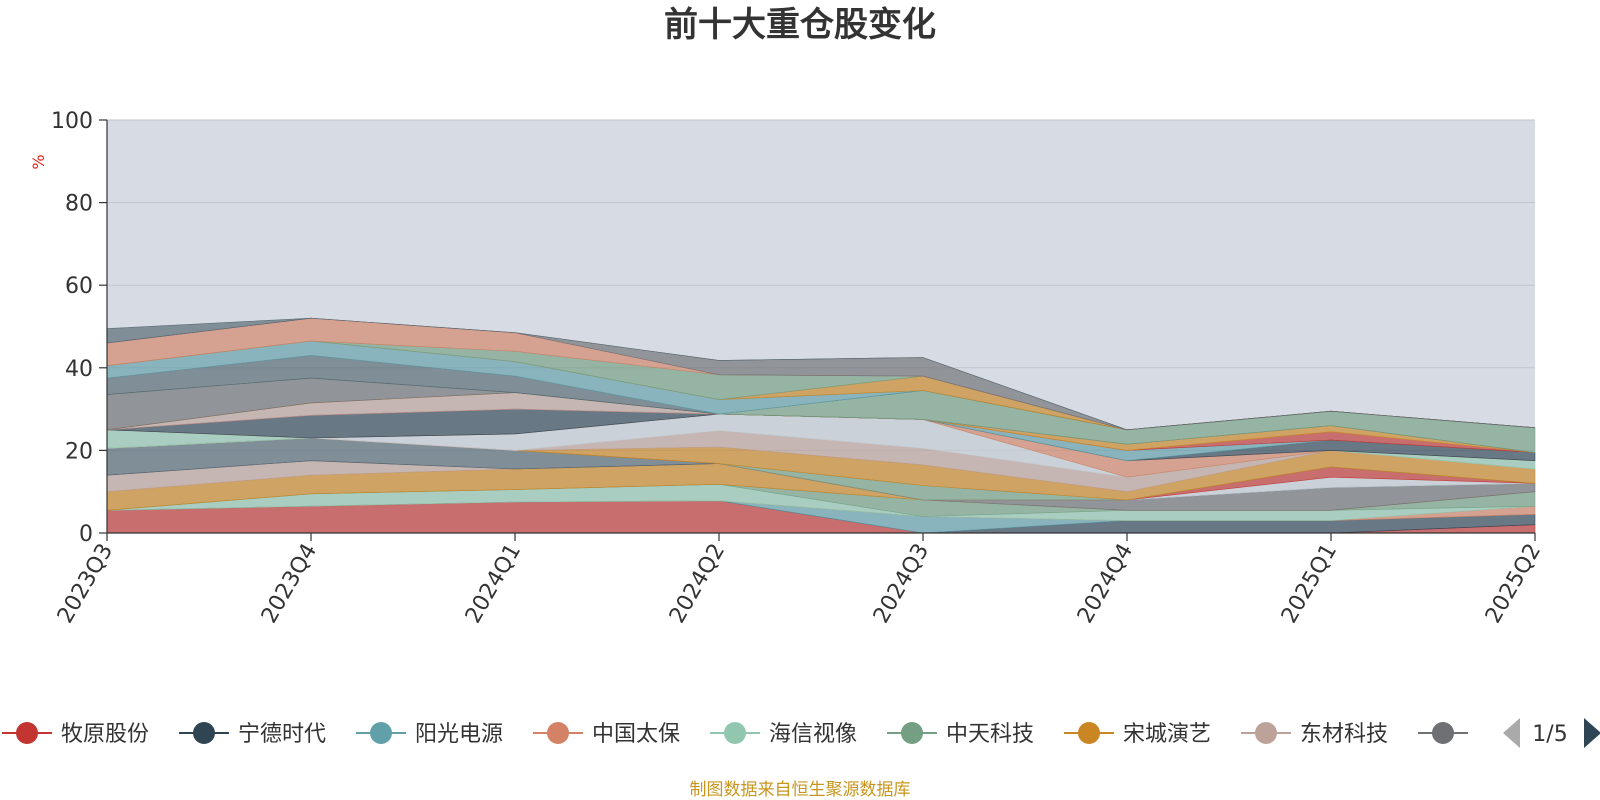 The height and width of the screenshot is (800, 1600). I want to click on legend-label: 牧原股份, so click(105, 734).